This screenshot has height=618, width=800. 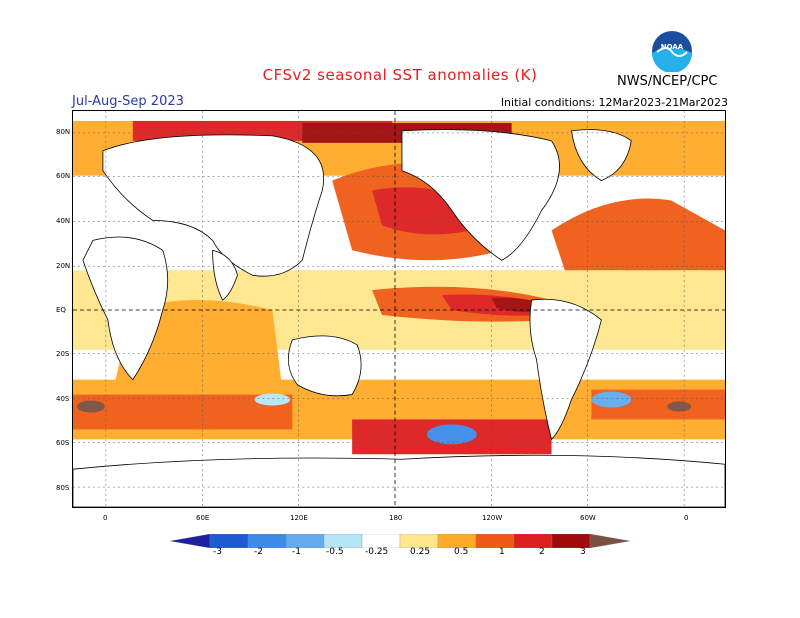 I want to click on chart-title: CFSv2 seasonal SST anomalies (K), so click(x=400, y=75).